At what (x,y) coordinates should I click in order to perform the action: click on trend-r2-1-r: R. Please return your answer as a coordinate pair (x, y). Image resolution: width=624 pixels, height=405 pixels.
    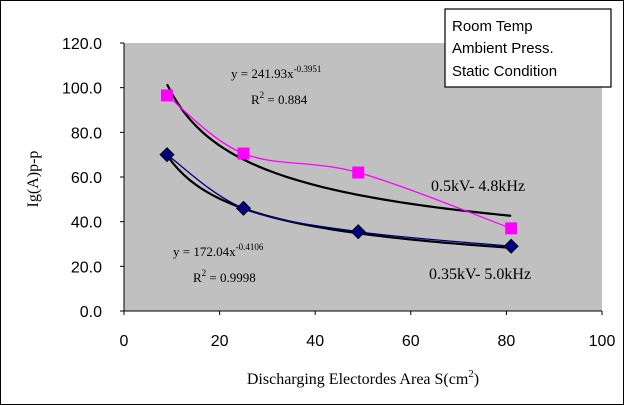
    Looking at the image, I should click on (255, 99).